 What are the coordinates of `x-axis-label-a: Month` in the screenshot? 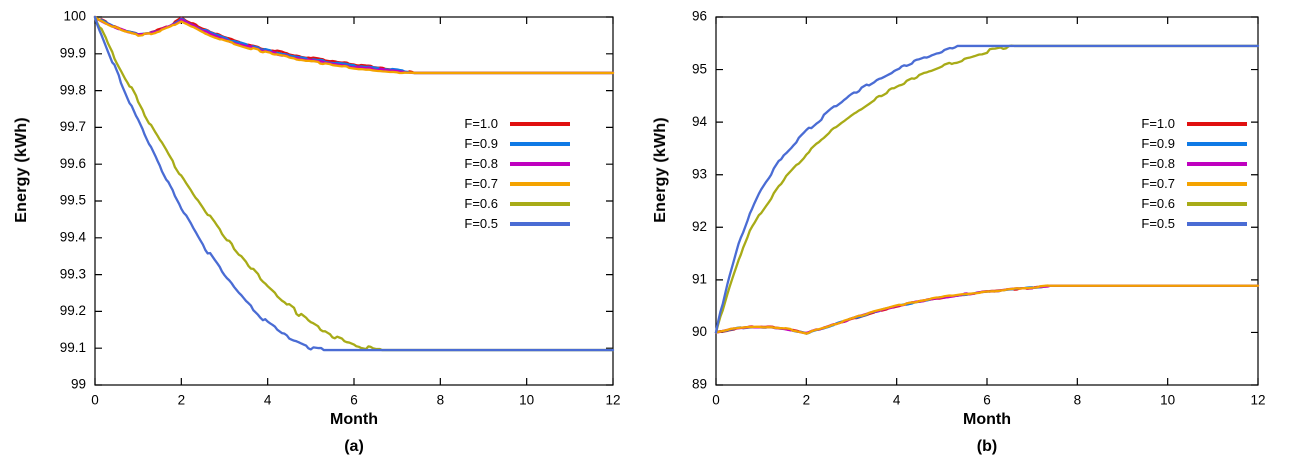 It's located at (354, 419).